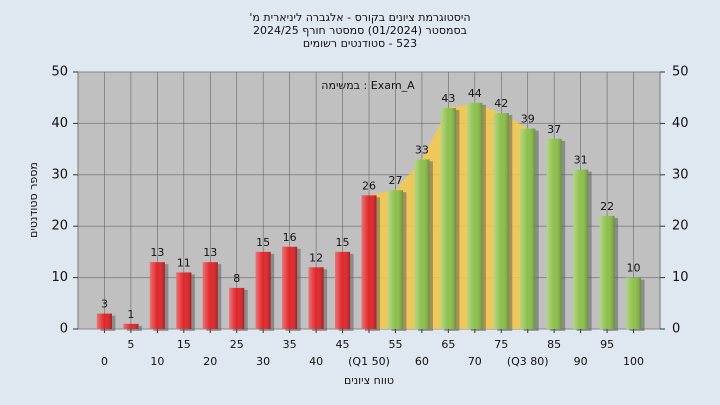 The image size is (720, 405). I want to click on y2-tick-label: 50, so click(680, 72).